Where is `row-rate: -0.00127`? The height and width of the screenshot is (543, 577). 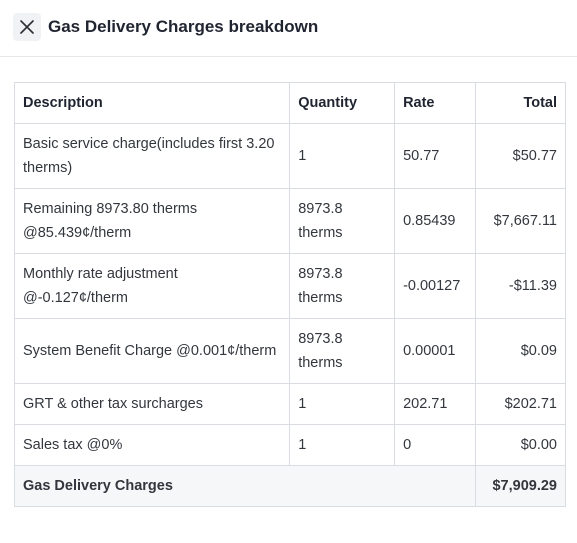 row-rate: -0.00127 is located at coordinates (435, 286).